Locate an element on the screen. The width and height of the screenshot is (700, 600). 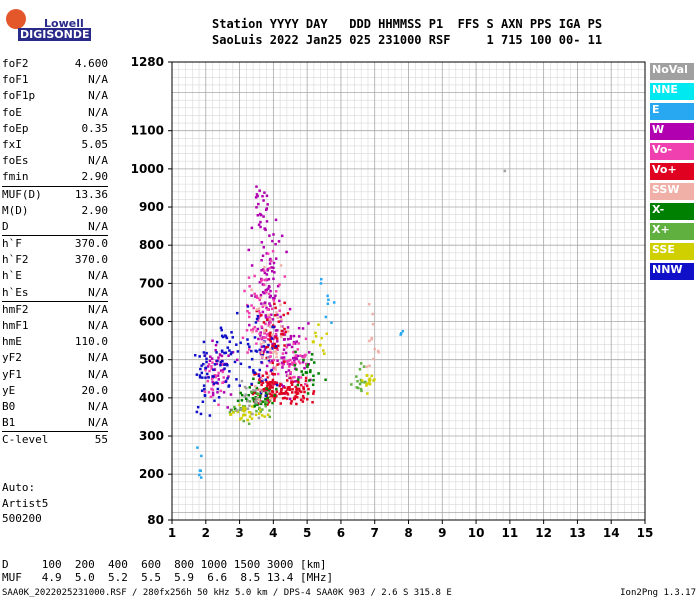
auto-software: Artist5 is located at coordinates (25, 503).